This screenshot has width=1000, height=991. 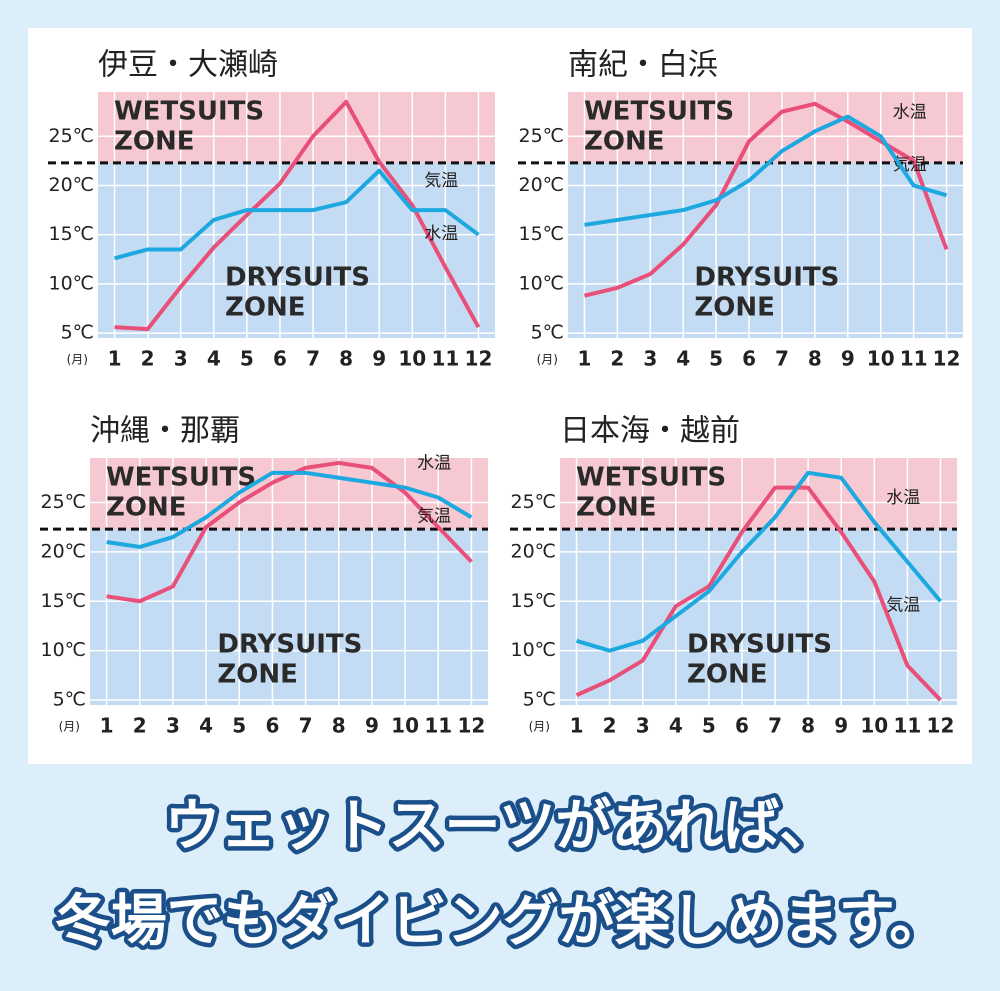 What do you see at coordinates (188, 65) in the screenshot?
I see `chart-title: 伊豆・大瀬崎` at bounding box center [188, 65].